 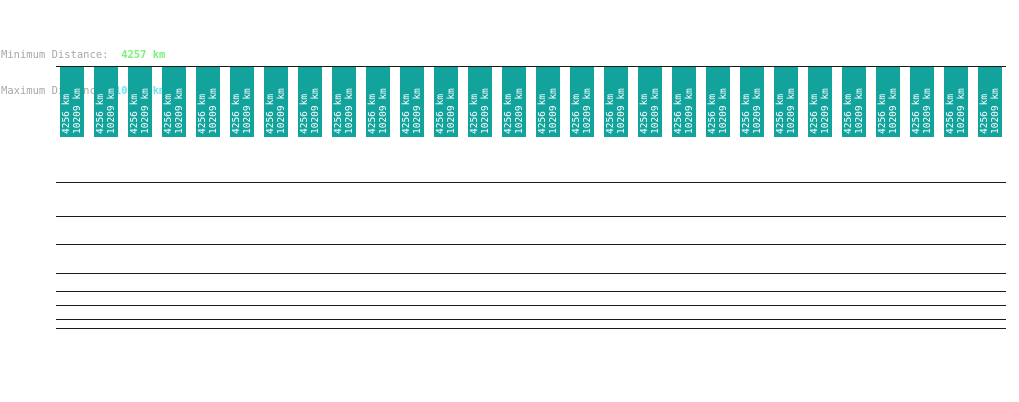 I want to click on min-distance-row: Minimum Distance: 4257 km, so click(x=83, y=55).